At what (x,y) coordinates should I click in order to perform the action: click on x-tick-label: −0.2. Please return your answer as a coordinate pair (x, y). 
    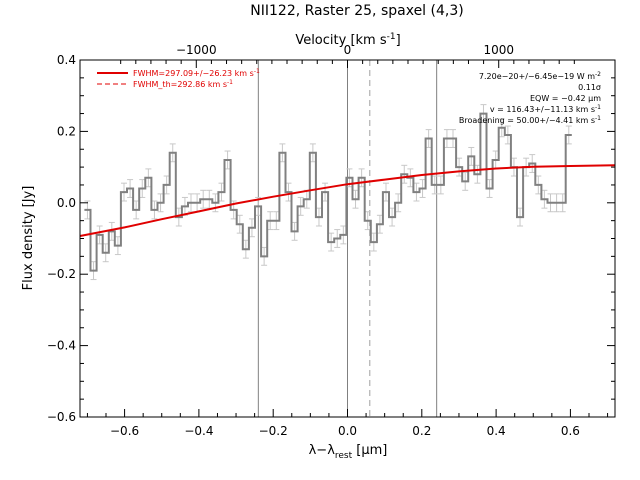
    Looking at the image, I should click on (273, 431).